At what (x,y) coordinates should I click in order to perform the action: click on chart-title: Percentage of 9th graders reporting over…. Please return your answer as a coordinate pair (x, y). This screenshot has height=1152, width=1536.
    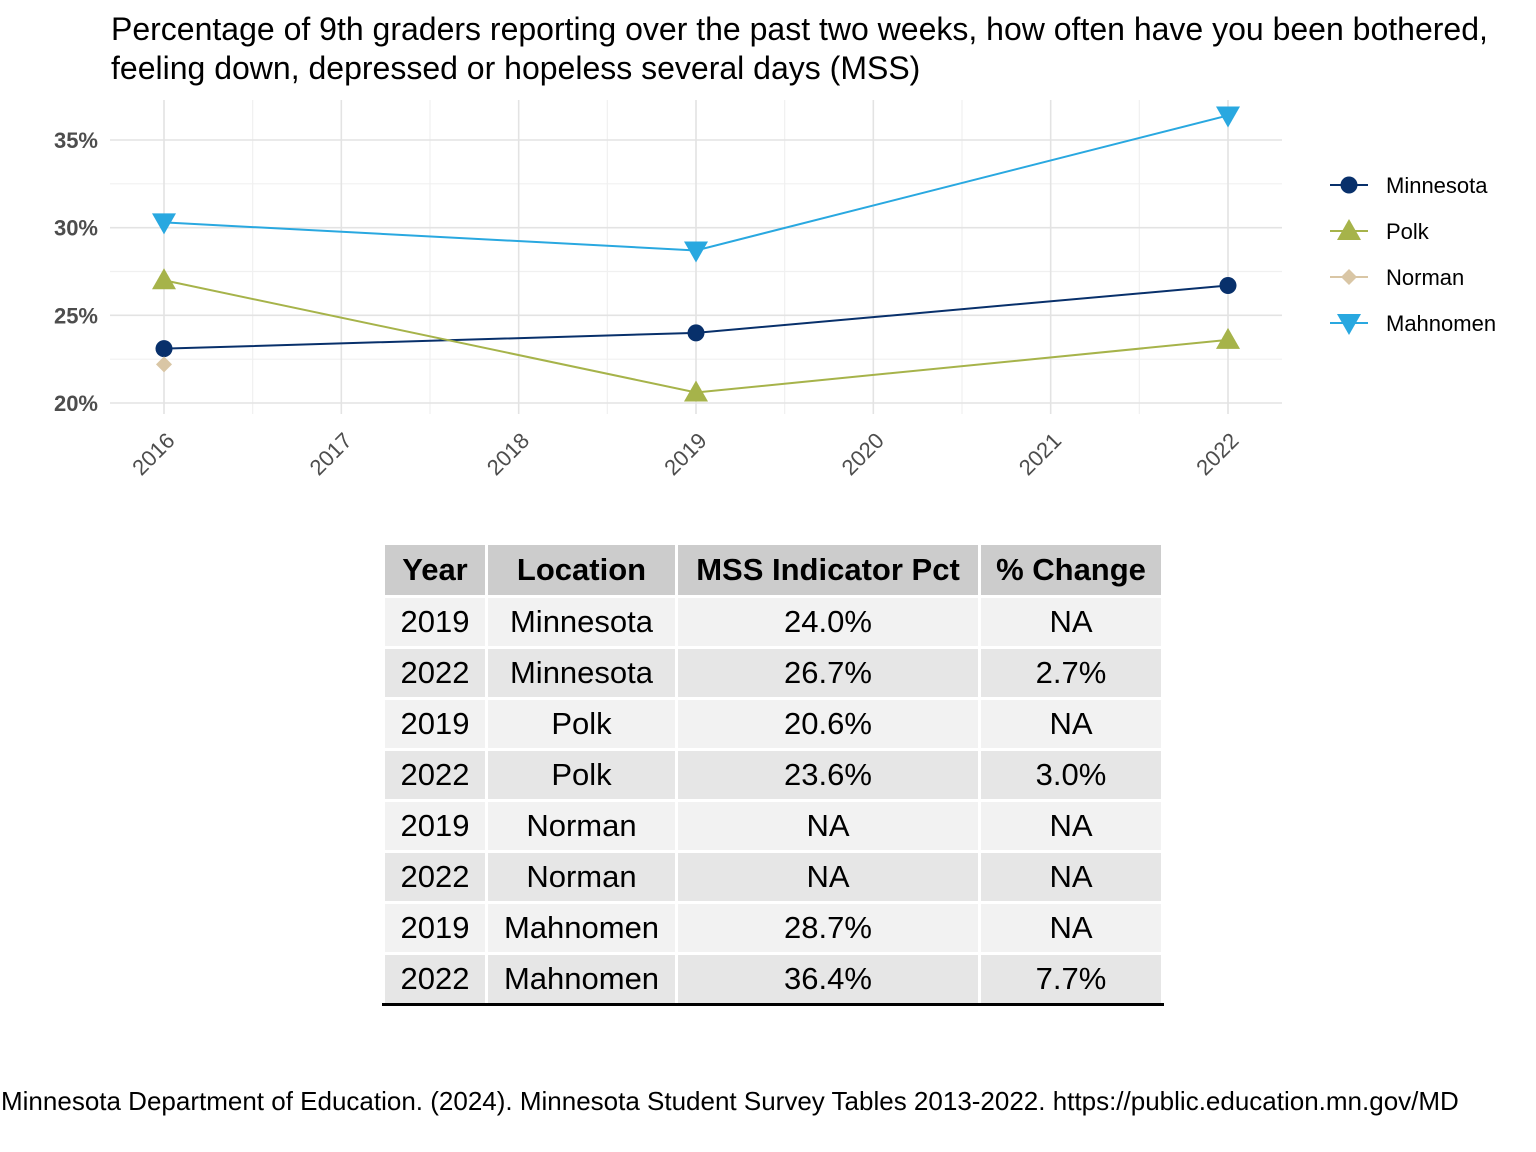
    Looking at the image, I should click on (799, 48).